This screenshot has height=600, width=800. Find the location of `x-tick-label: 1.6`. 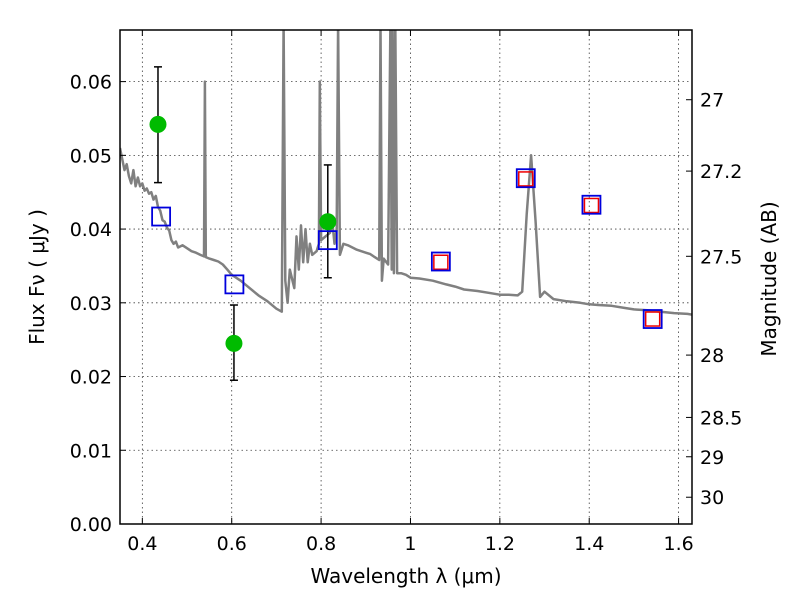

x-tick-label: 1.6 is located at coordinates (678, 544).